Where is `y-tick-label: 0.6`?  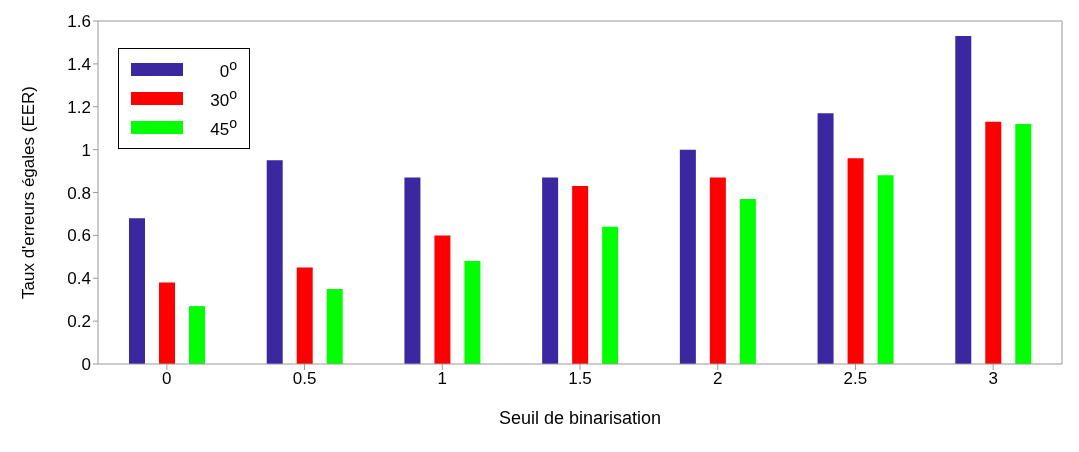 y-tick-label: 0.6 is located at coordinates (79, 236).